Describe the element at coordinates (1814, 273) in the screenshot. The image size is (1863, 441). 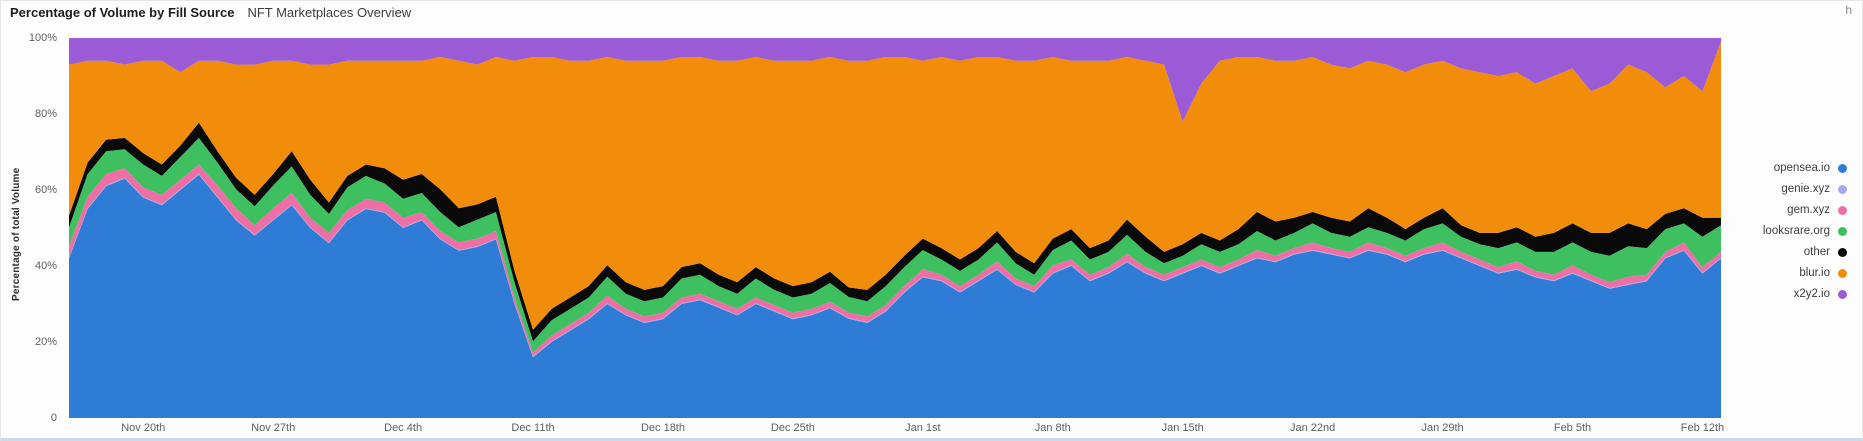
I see `legend-label: blur.io` at that location.